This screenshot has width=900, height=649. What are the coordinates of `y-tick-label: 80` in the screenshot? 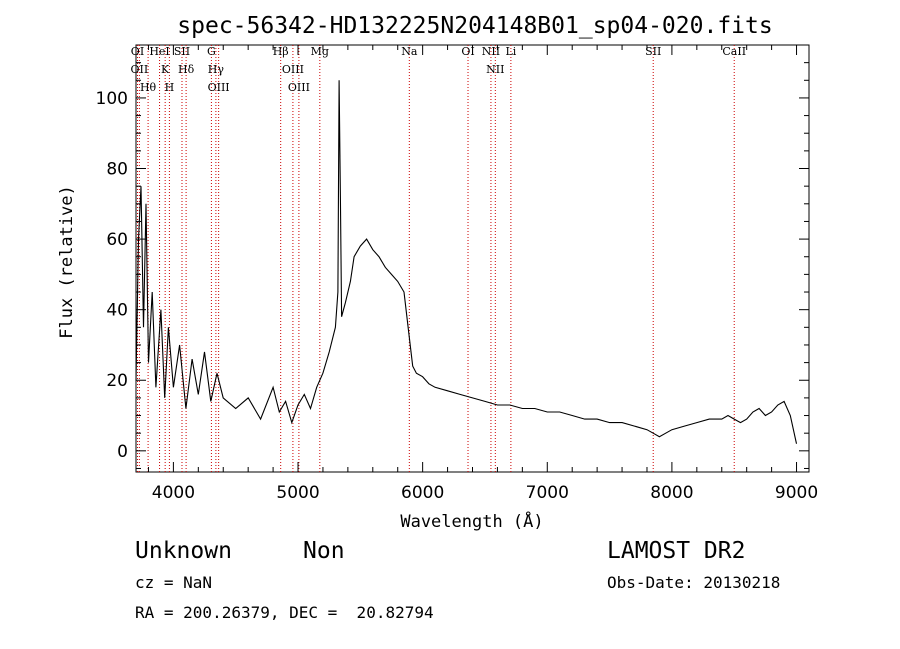 It's located at (117, 170).